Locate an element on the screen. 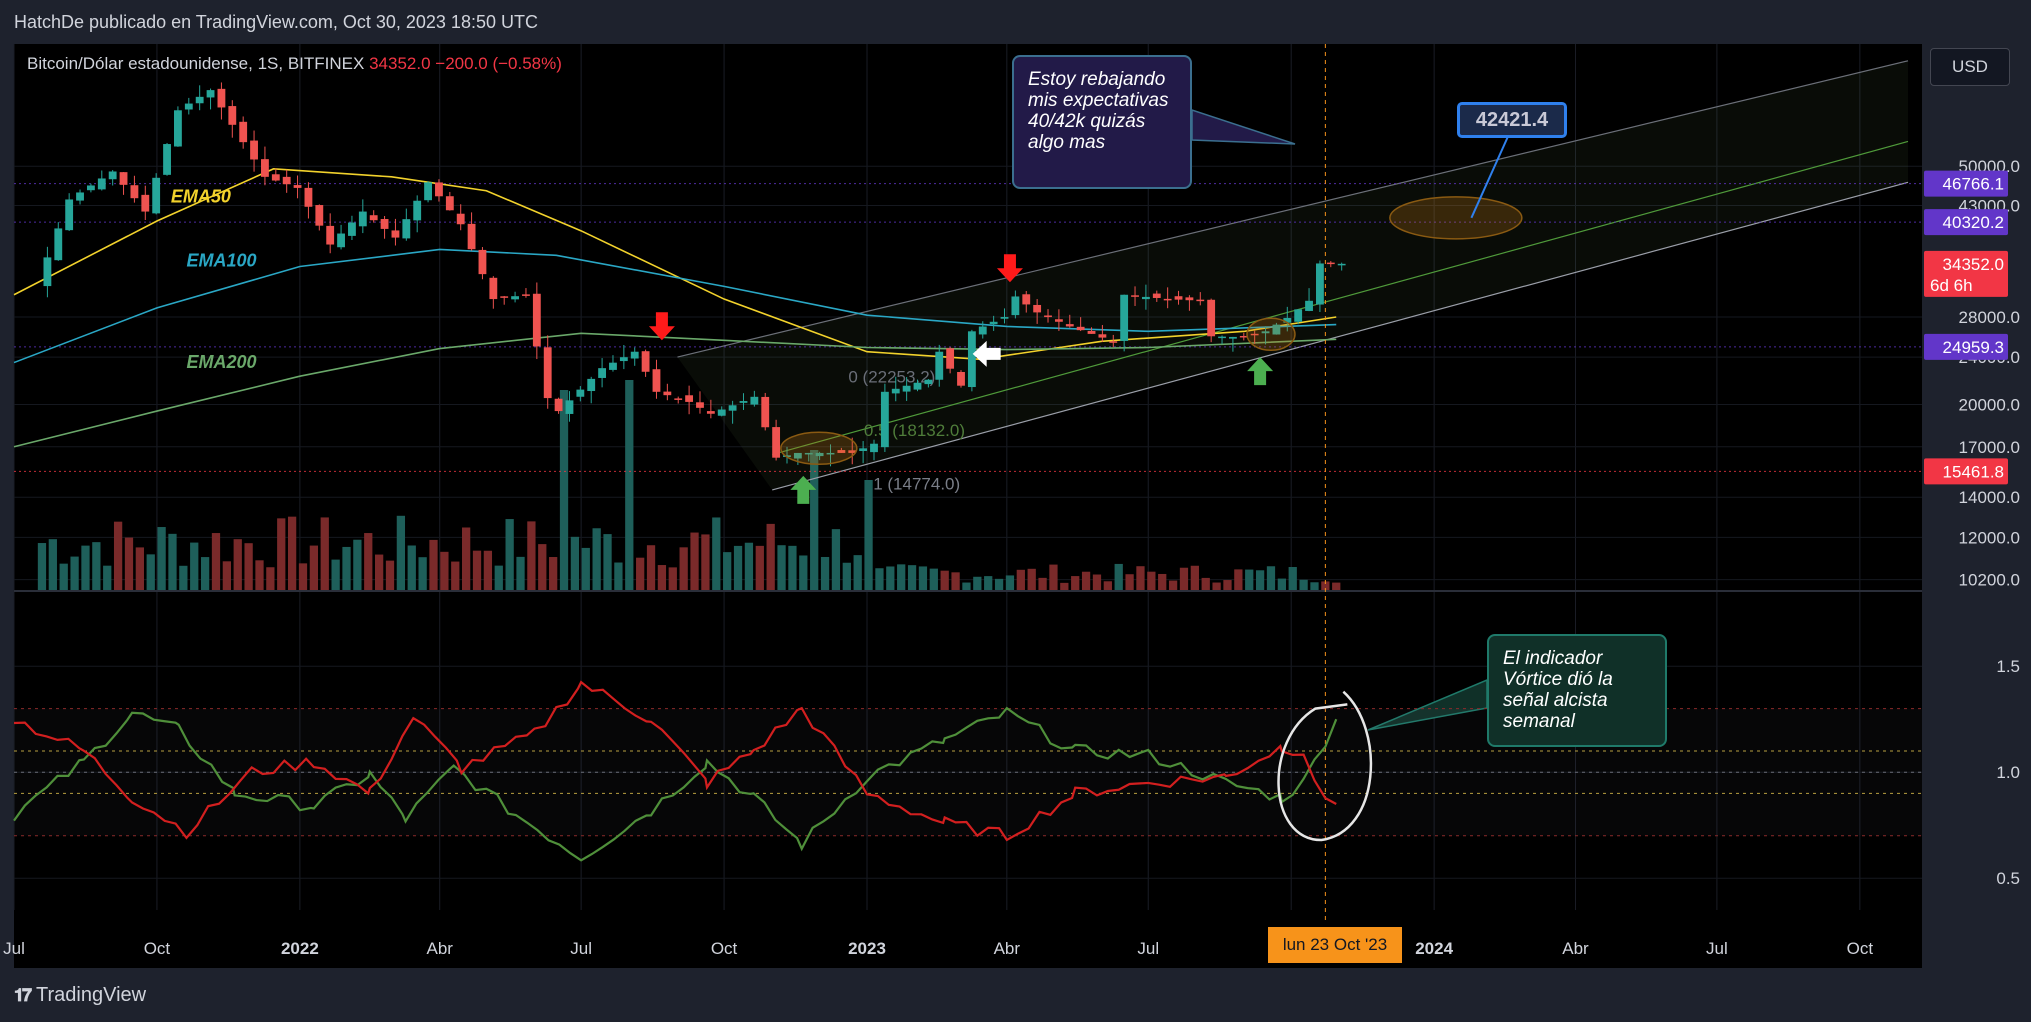 Image resolution: width=2031 pixels, height=1022 pixels. signal-circle is located at coordinates (1325, 766).